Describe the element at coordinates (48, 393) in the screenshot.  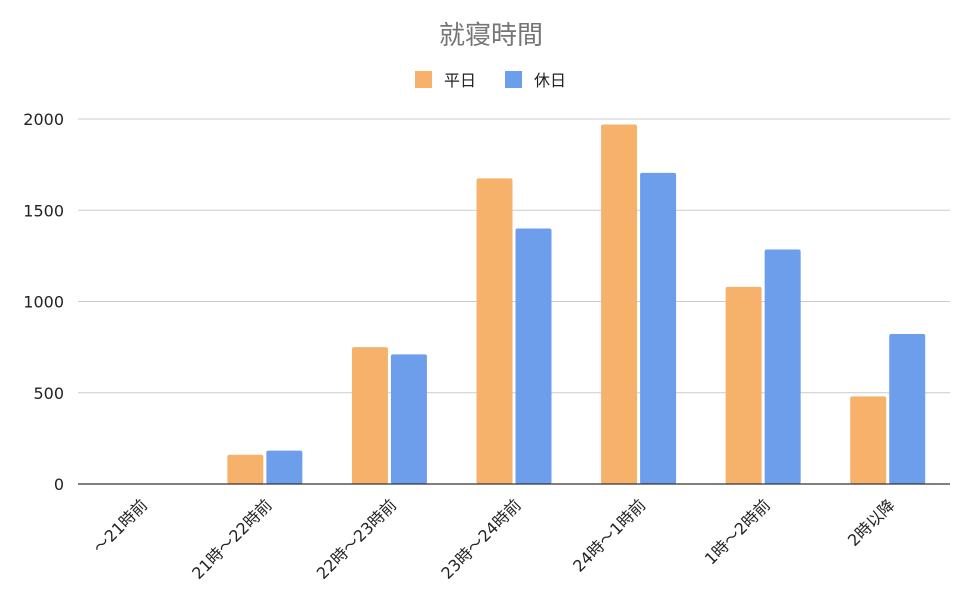
I see `y-tick-label-1: 500` at that location.